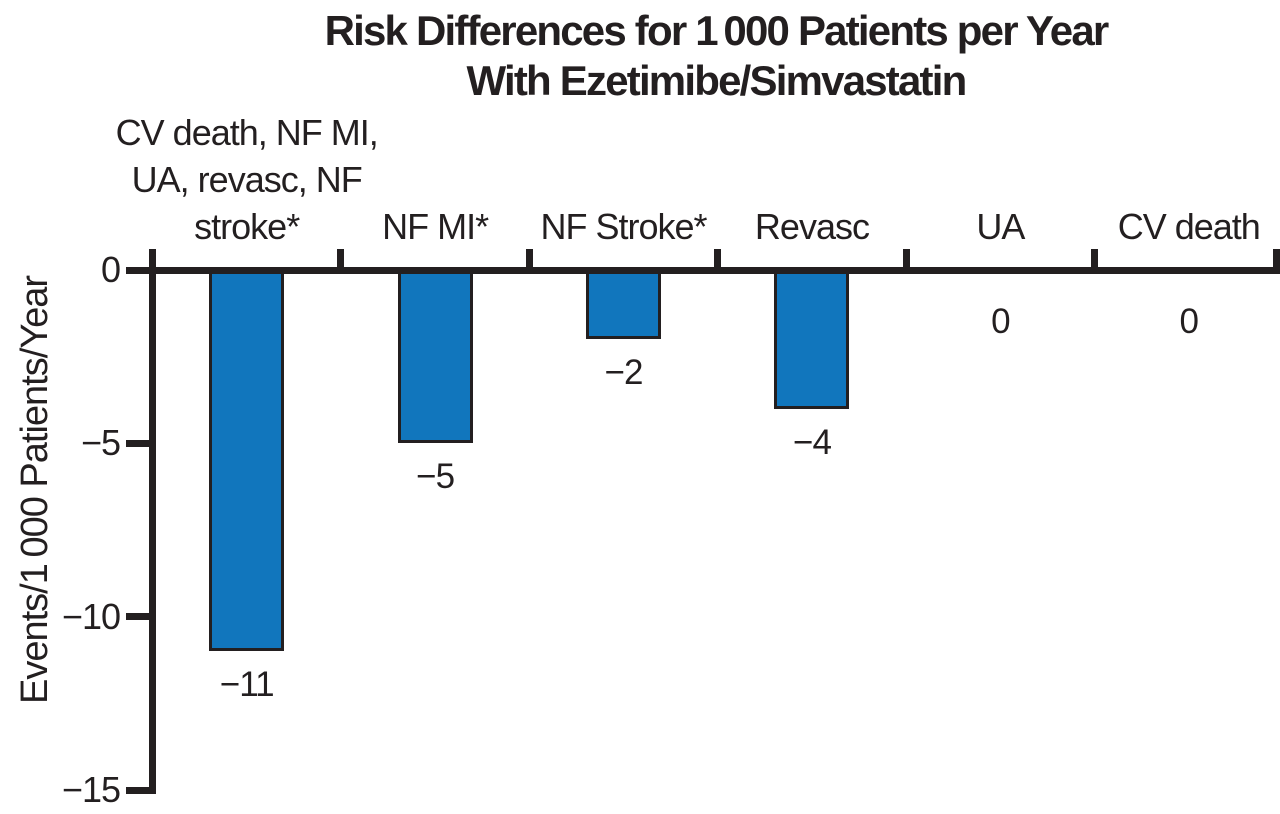 The image size is (1280, 814). Describe the element at coordinates (717, 80) in the screenshot. I see `chart-title-line-2: With Ezetimibe/Simvastatin` at that location.